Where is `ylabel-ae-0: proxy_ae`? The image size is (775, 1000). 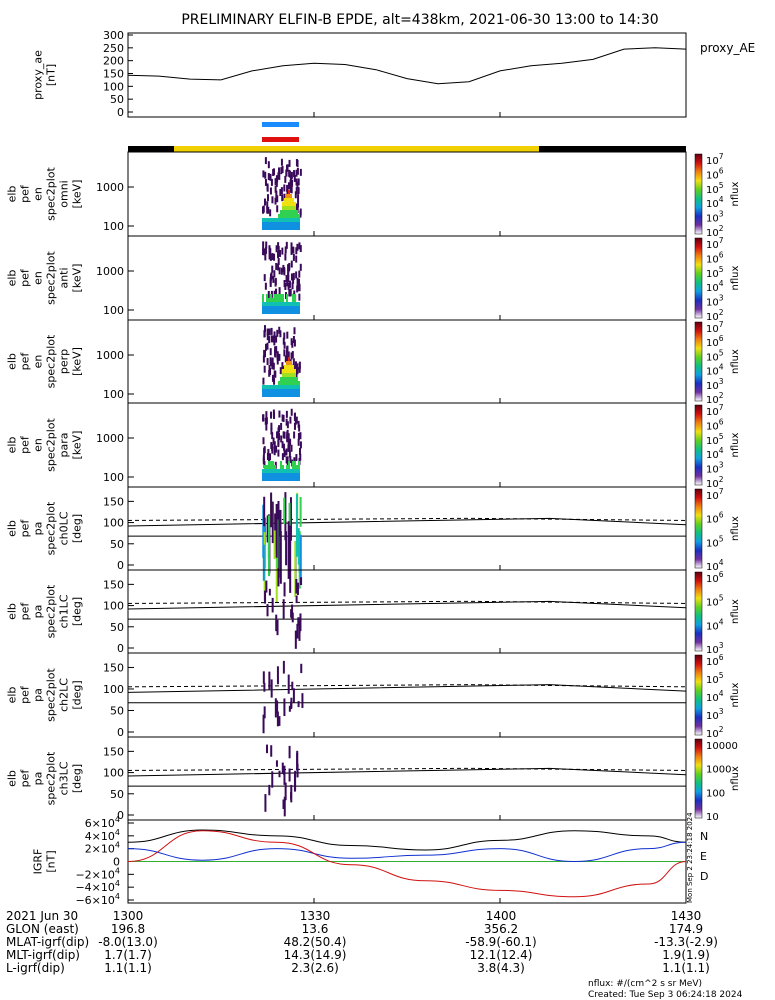 ylabel-ae-0: proxy_ae is located at coordinates (38, 75).